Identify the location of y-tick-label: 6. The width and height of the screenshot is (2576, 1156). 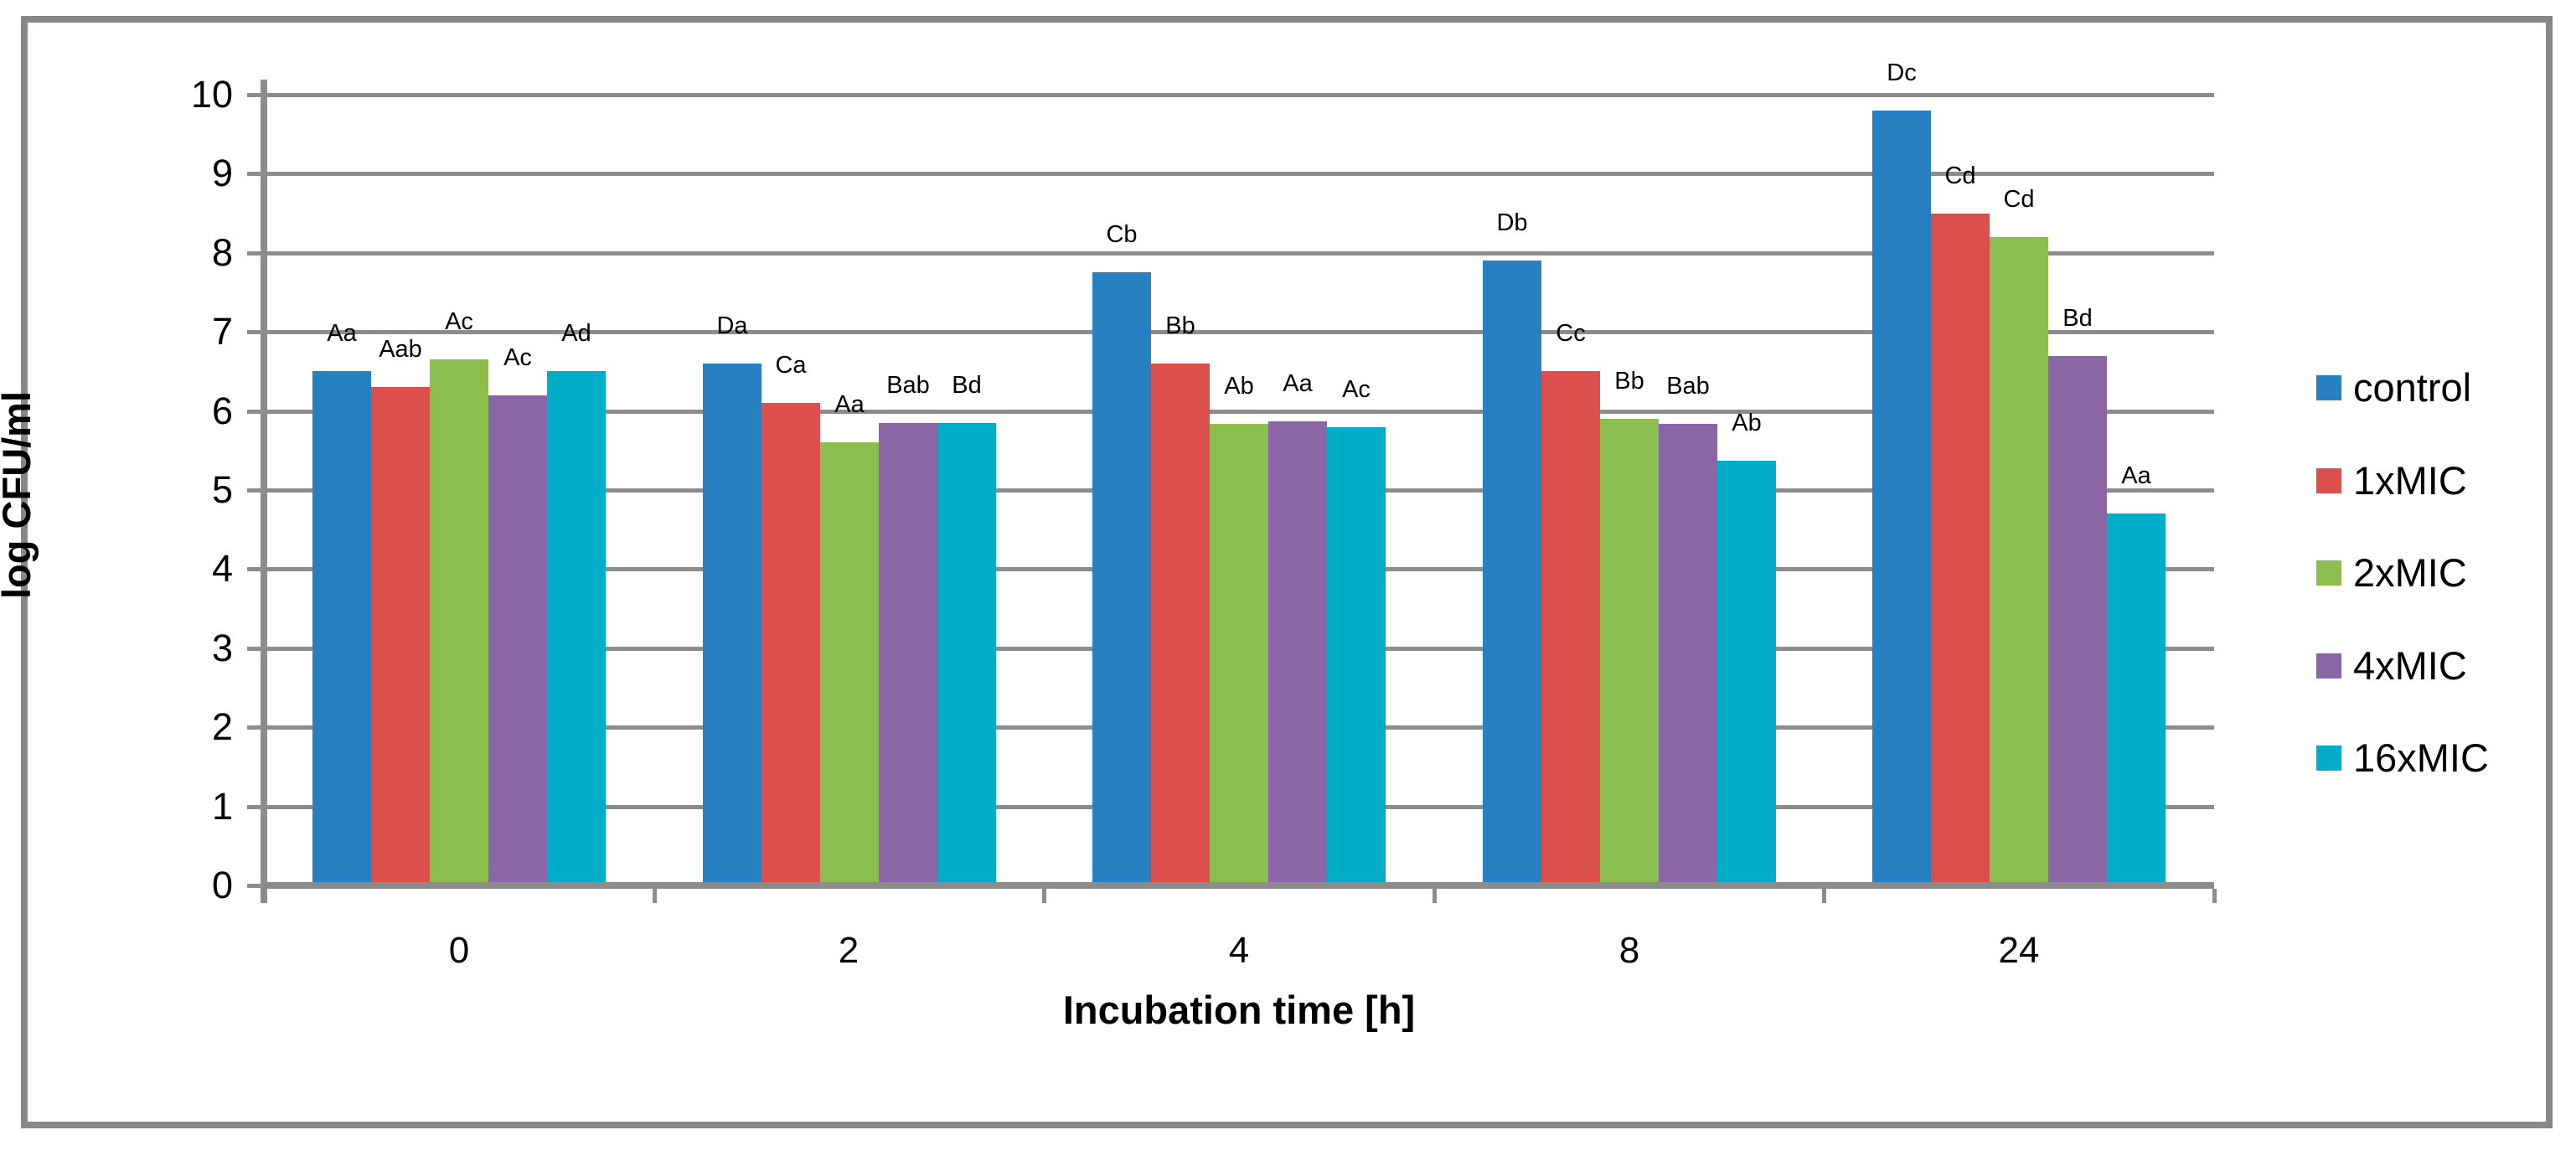
(222, 411).